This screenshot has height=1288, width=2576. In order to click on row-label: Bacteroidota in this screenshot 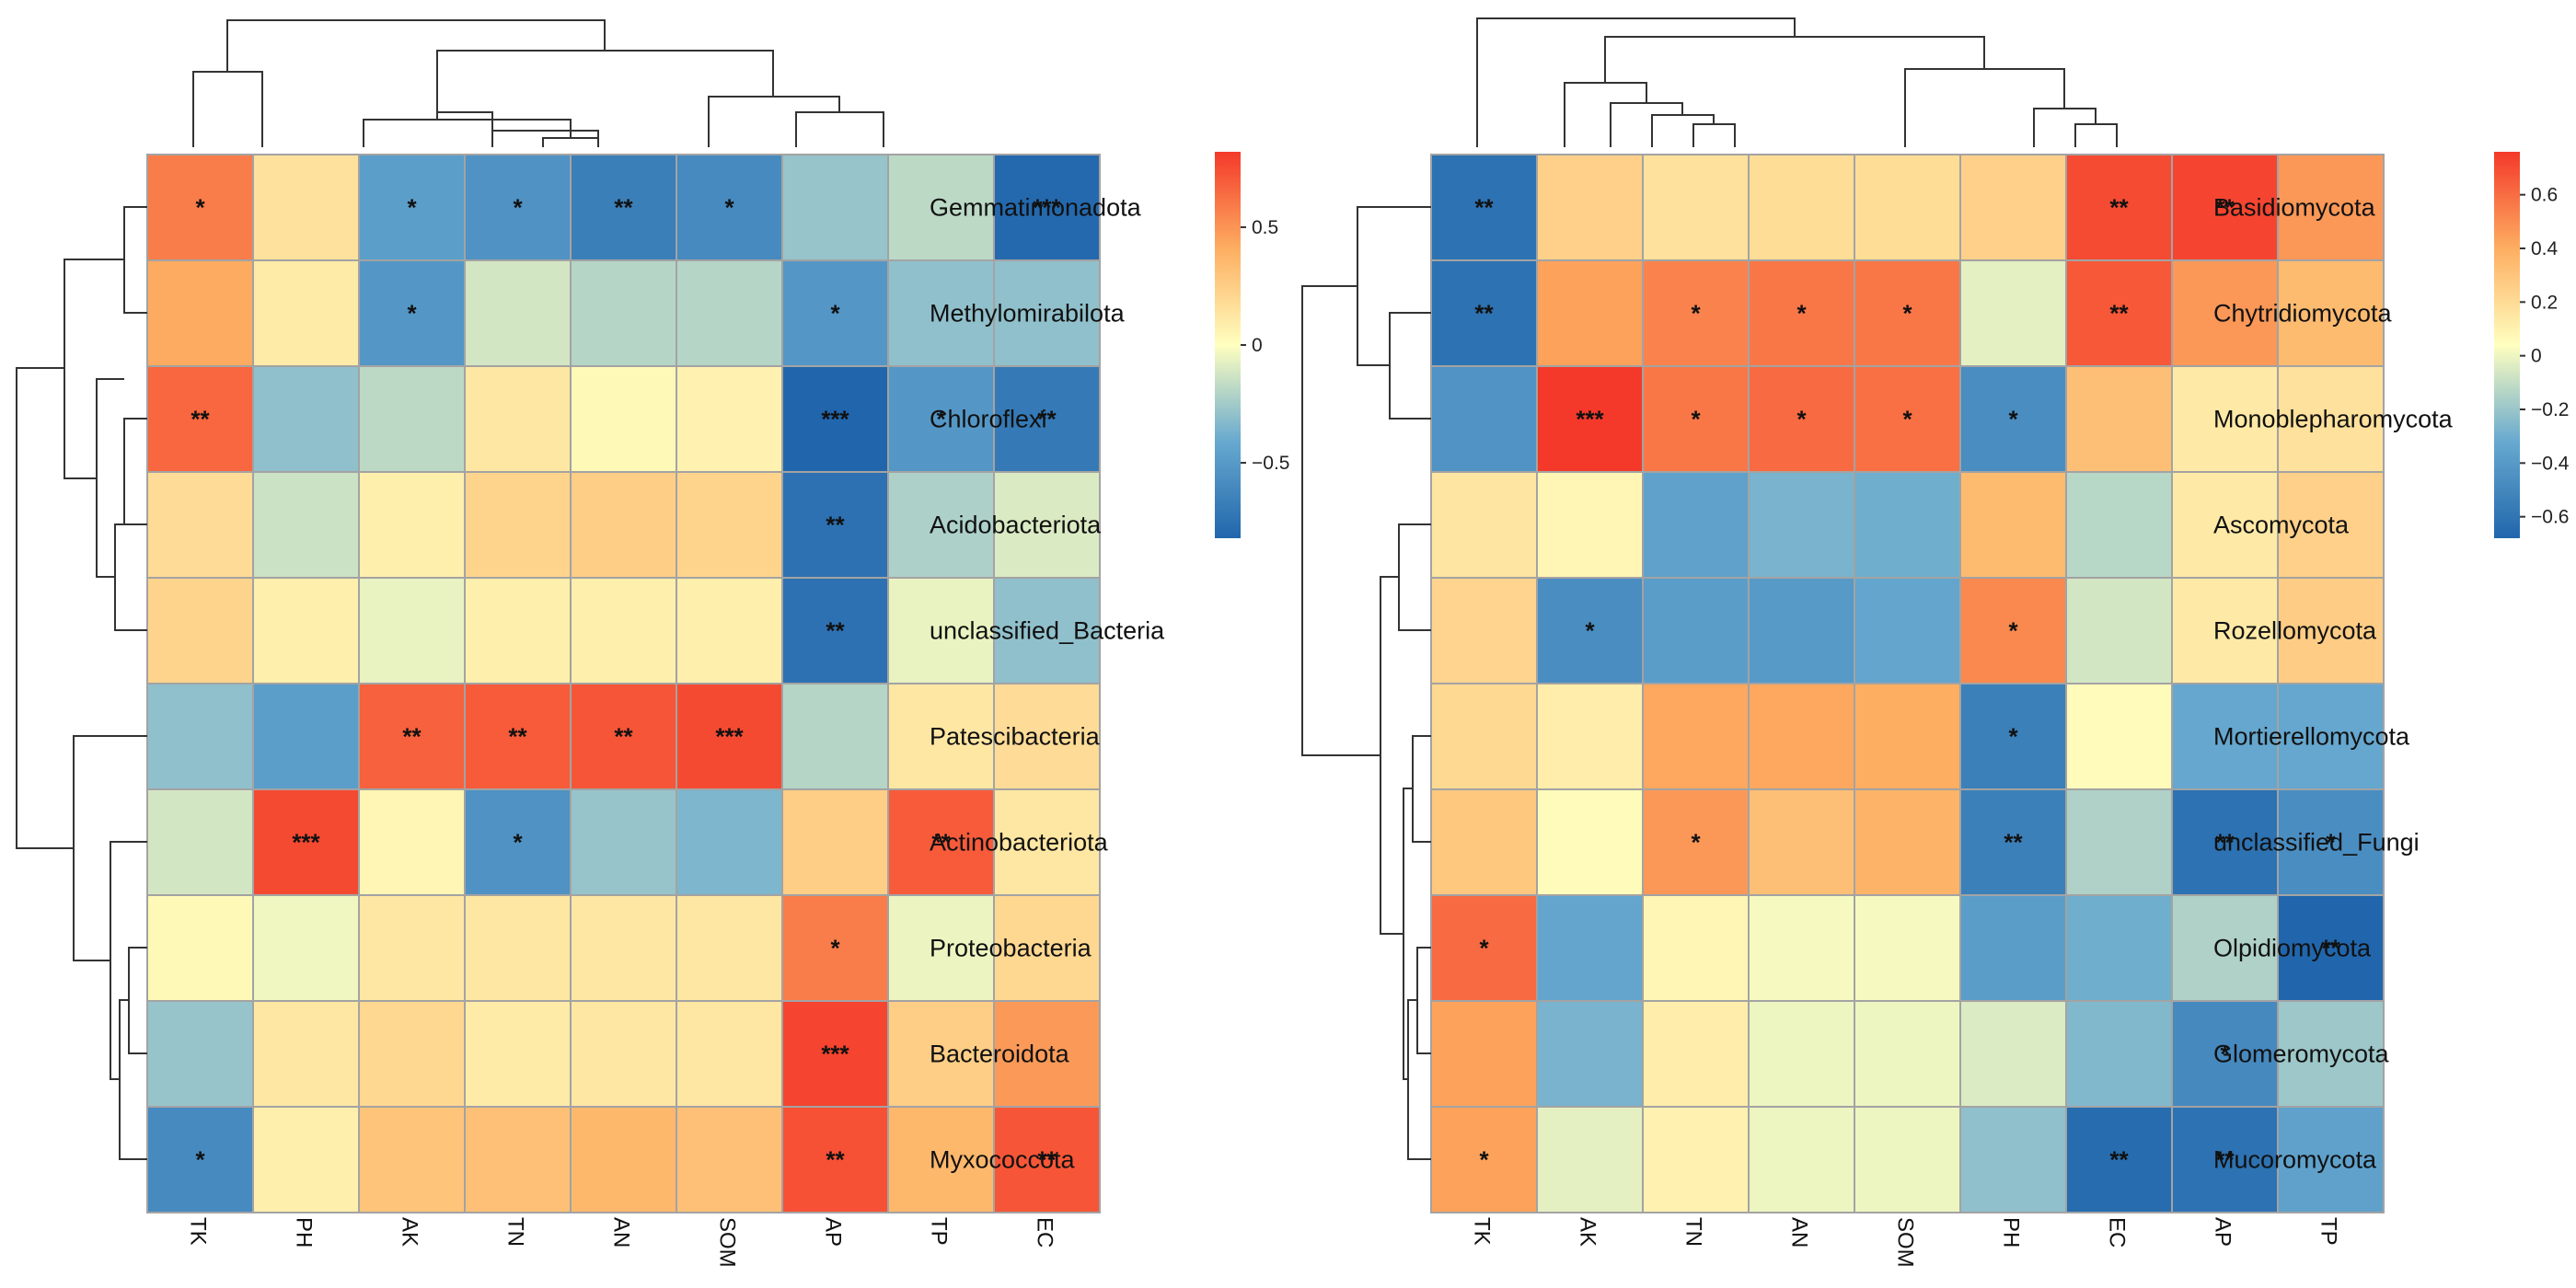, I will do `click(1000, 1054)`.